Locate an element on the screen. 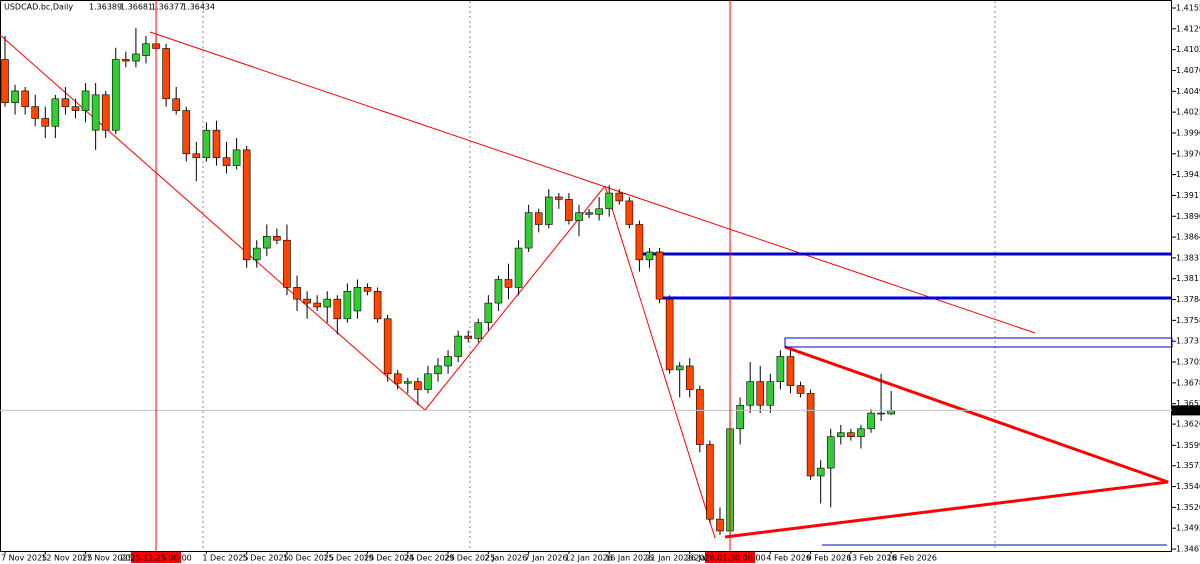  x-tick-label: 29 Dec 2025 is located at coordinates (469, 558).